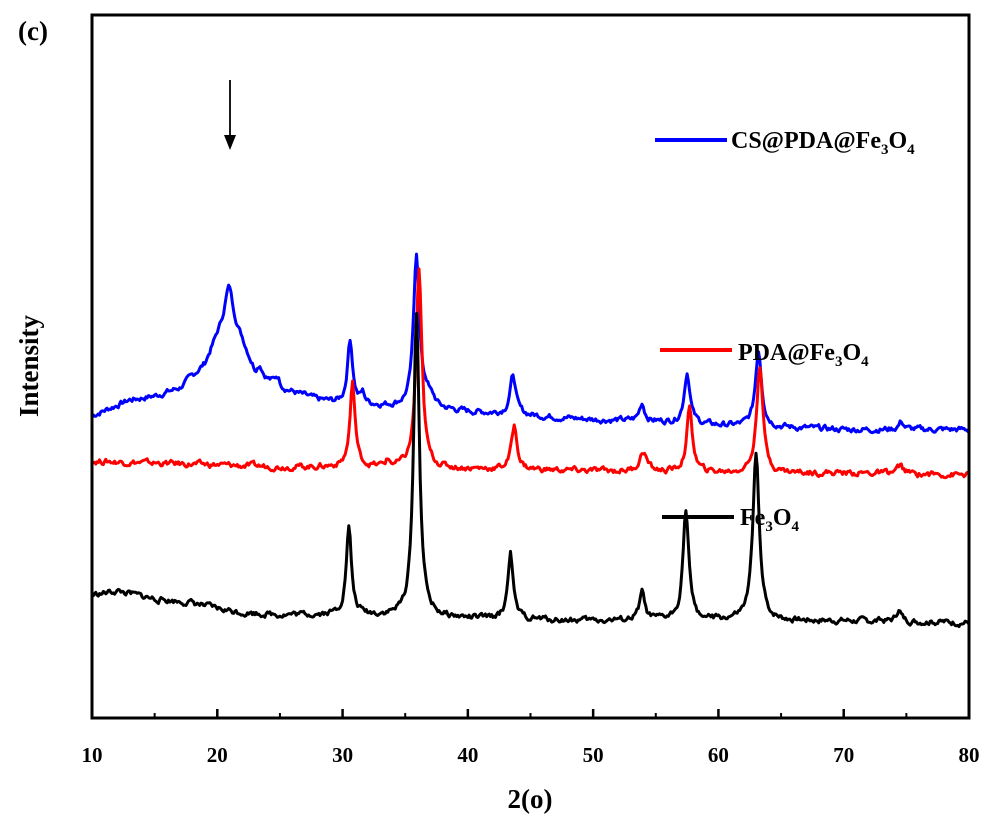 The height and width of the screenshot is (823, 987). What do you see at coordinates (769, 520) in the screenshot?
I see `legend-label-fe3o4: Fe3O4` at bounding box center [769, 520].